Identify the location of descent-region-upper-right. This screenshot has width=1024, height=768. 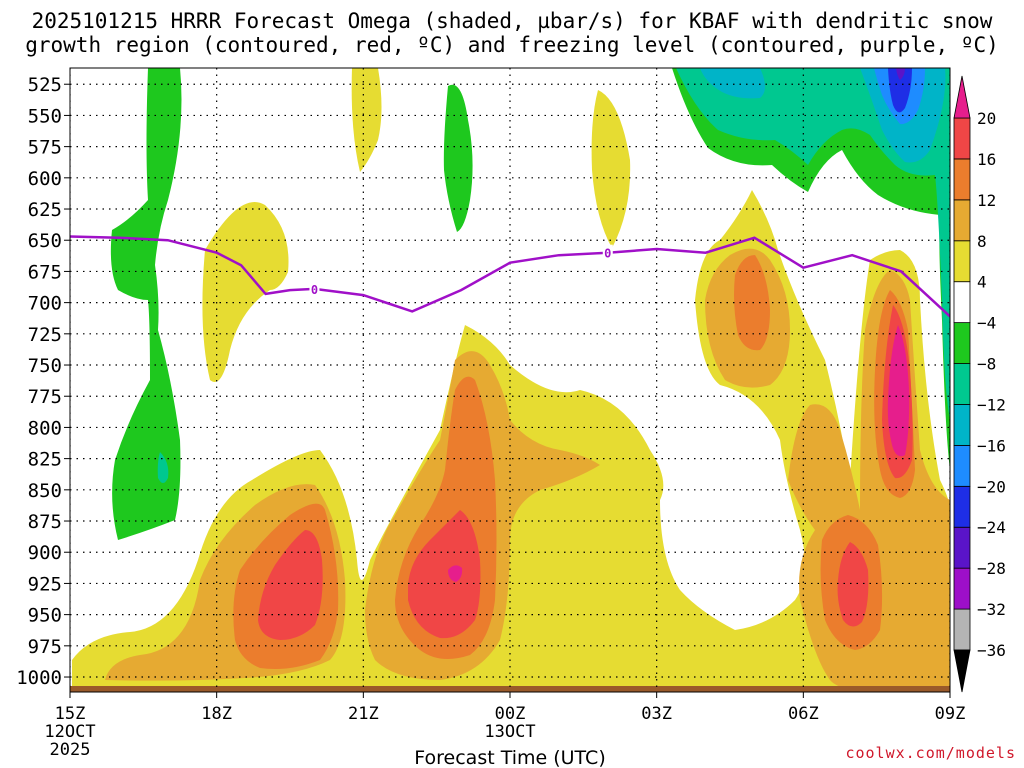
(811, 269).